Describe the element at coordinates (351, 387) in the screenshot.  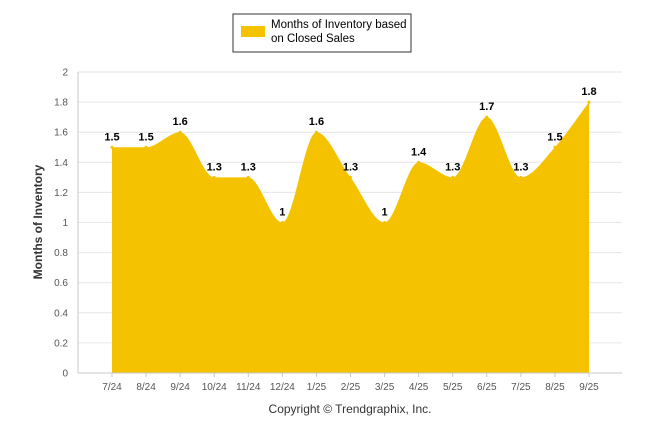
I see `x-tick-label: 2/25` at that location.